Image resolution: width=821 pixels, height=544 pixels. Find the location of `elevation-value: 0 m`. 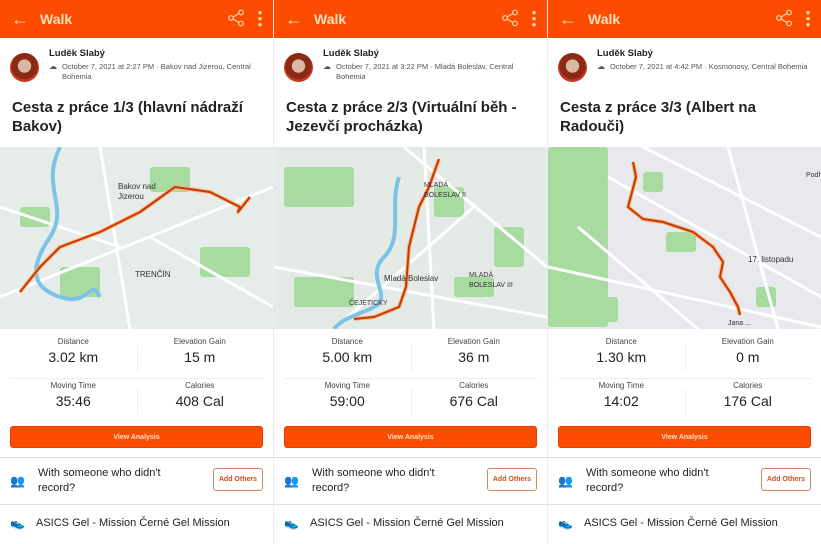

elevation-value: 0 m is located at coordinates (748, 357).